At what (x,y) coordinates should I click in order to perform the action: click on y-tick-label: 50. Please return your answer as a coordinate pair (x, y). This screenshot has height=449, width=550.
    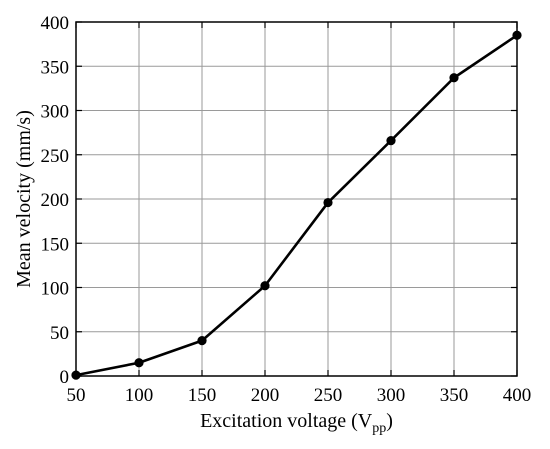
    Looking at the image, I should click on (59, 333).